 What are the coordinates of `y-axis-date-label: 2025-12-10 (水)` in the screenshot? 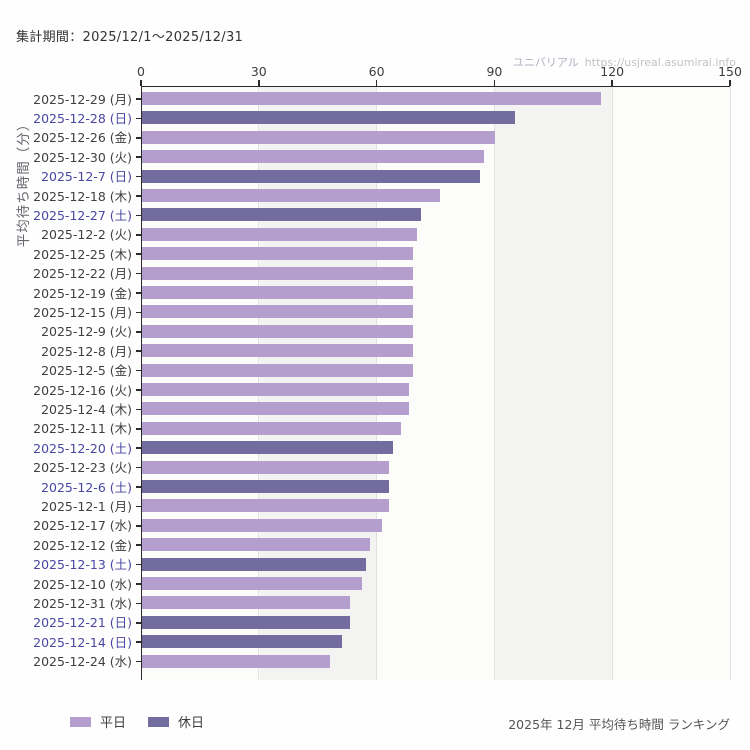 It's located at (82, 584).